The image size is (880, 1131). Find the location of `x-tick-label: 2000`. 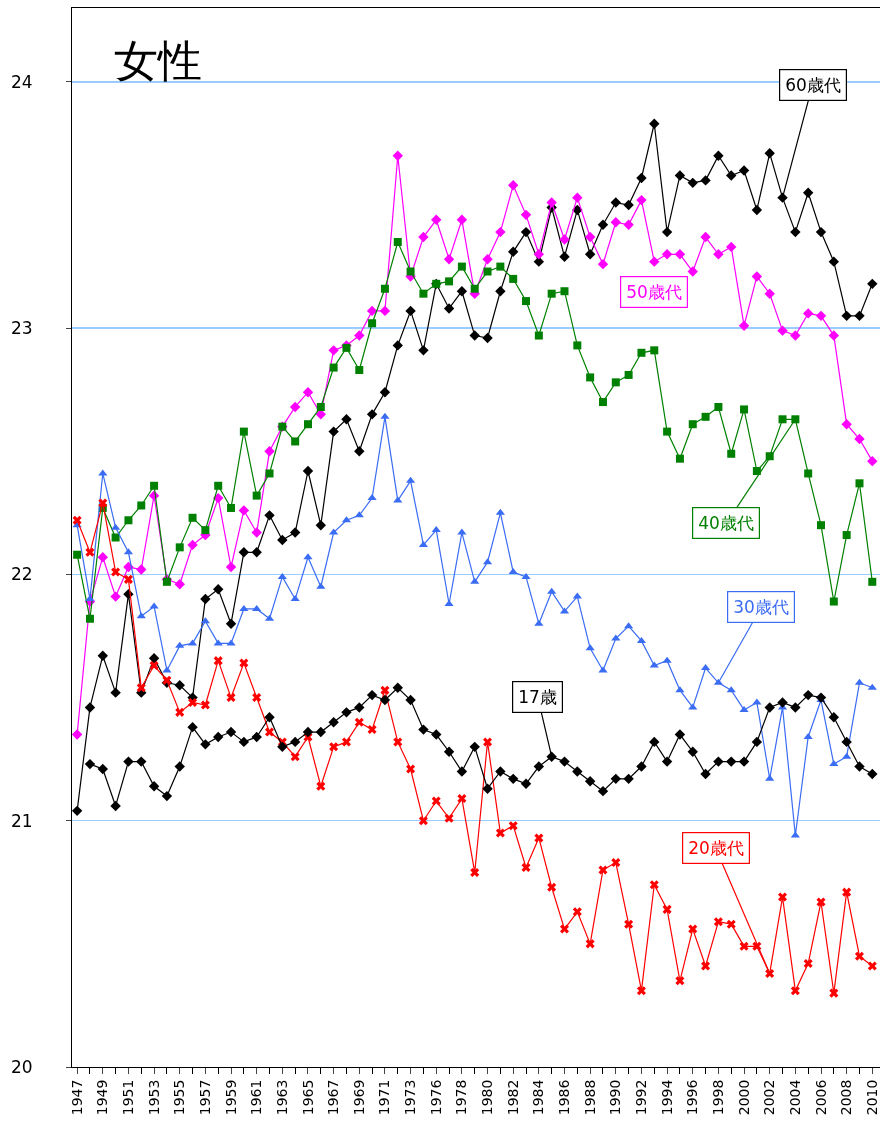

x-tick-label: 2000 is located at coordinates (743, 1097).